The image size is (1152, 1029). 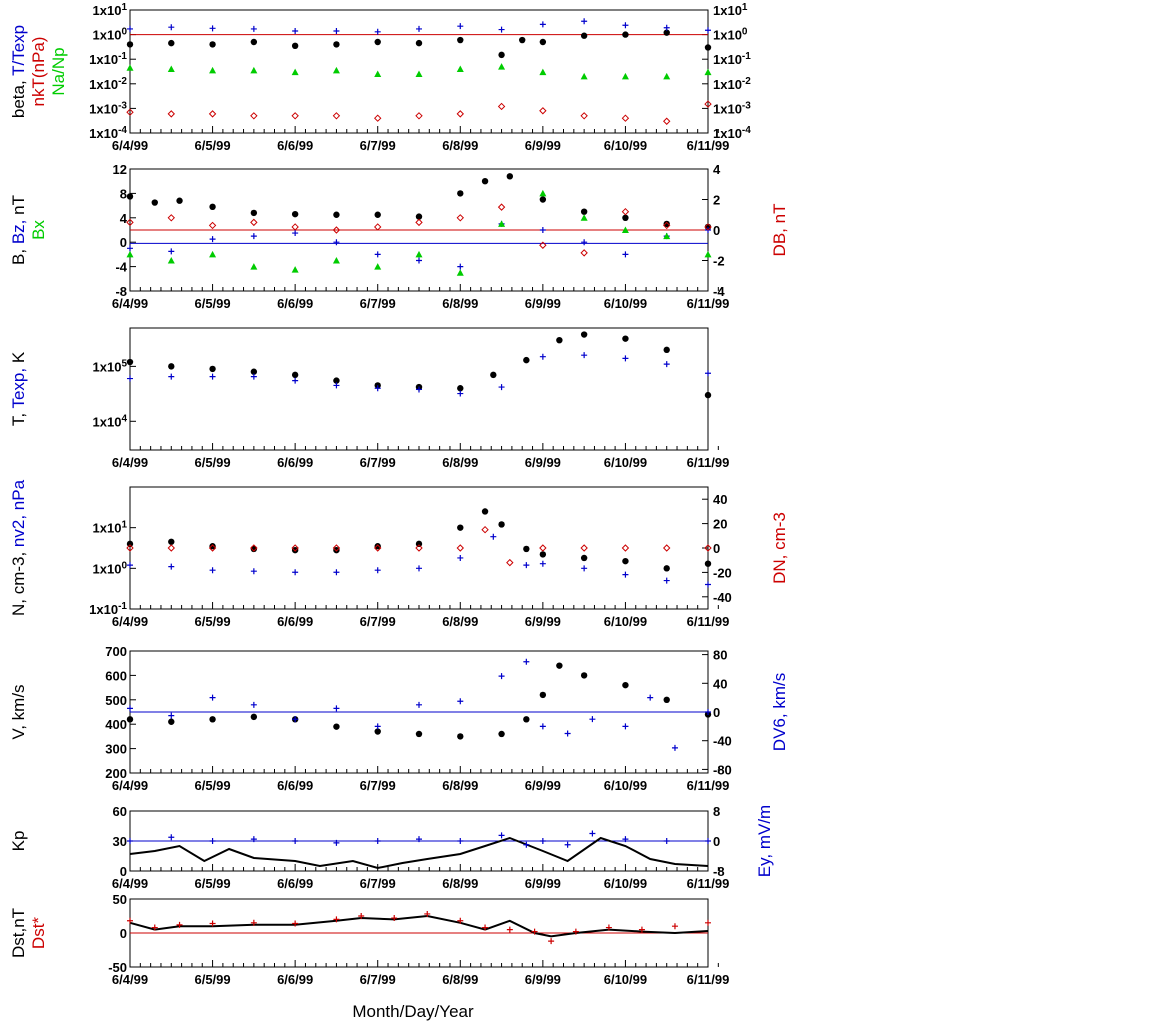 I want to click on y-tick-label: 1x105, so click(x=110, y=366).